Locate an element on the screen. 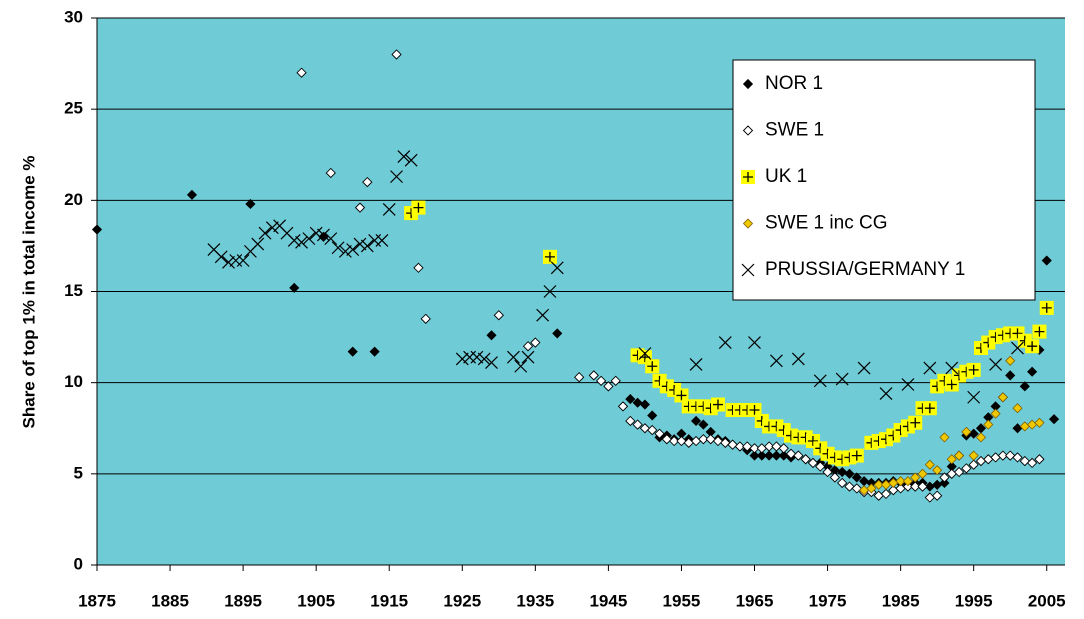 The image size is (1084, 619). legend-label: NOR 1 is located at coordinates (794, 83).